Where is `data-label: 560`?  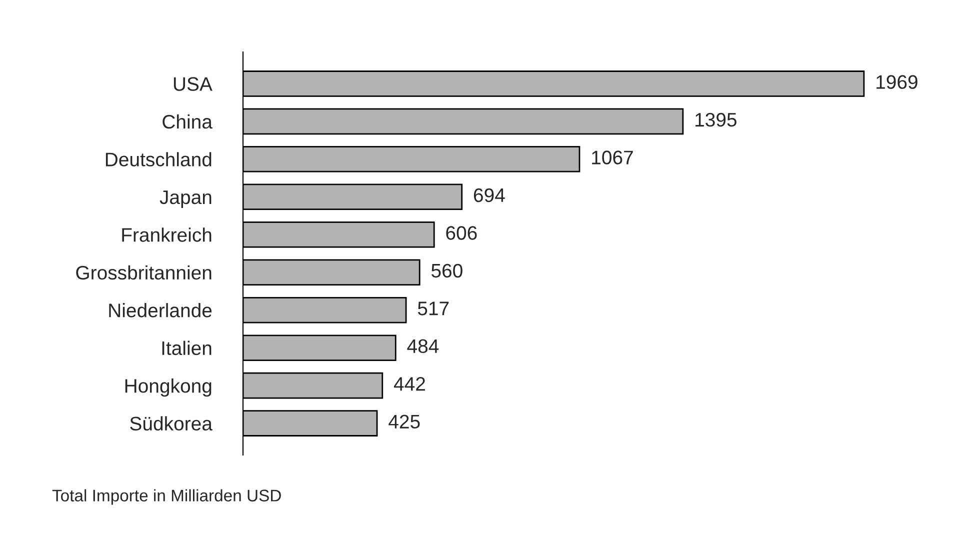 data-label: 560 is located at coordinates (446, 271).